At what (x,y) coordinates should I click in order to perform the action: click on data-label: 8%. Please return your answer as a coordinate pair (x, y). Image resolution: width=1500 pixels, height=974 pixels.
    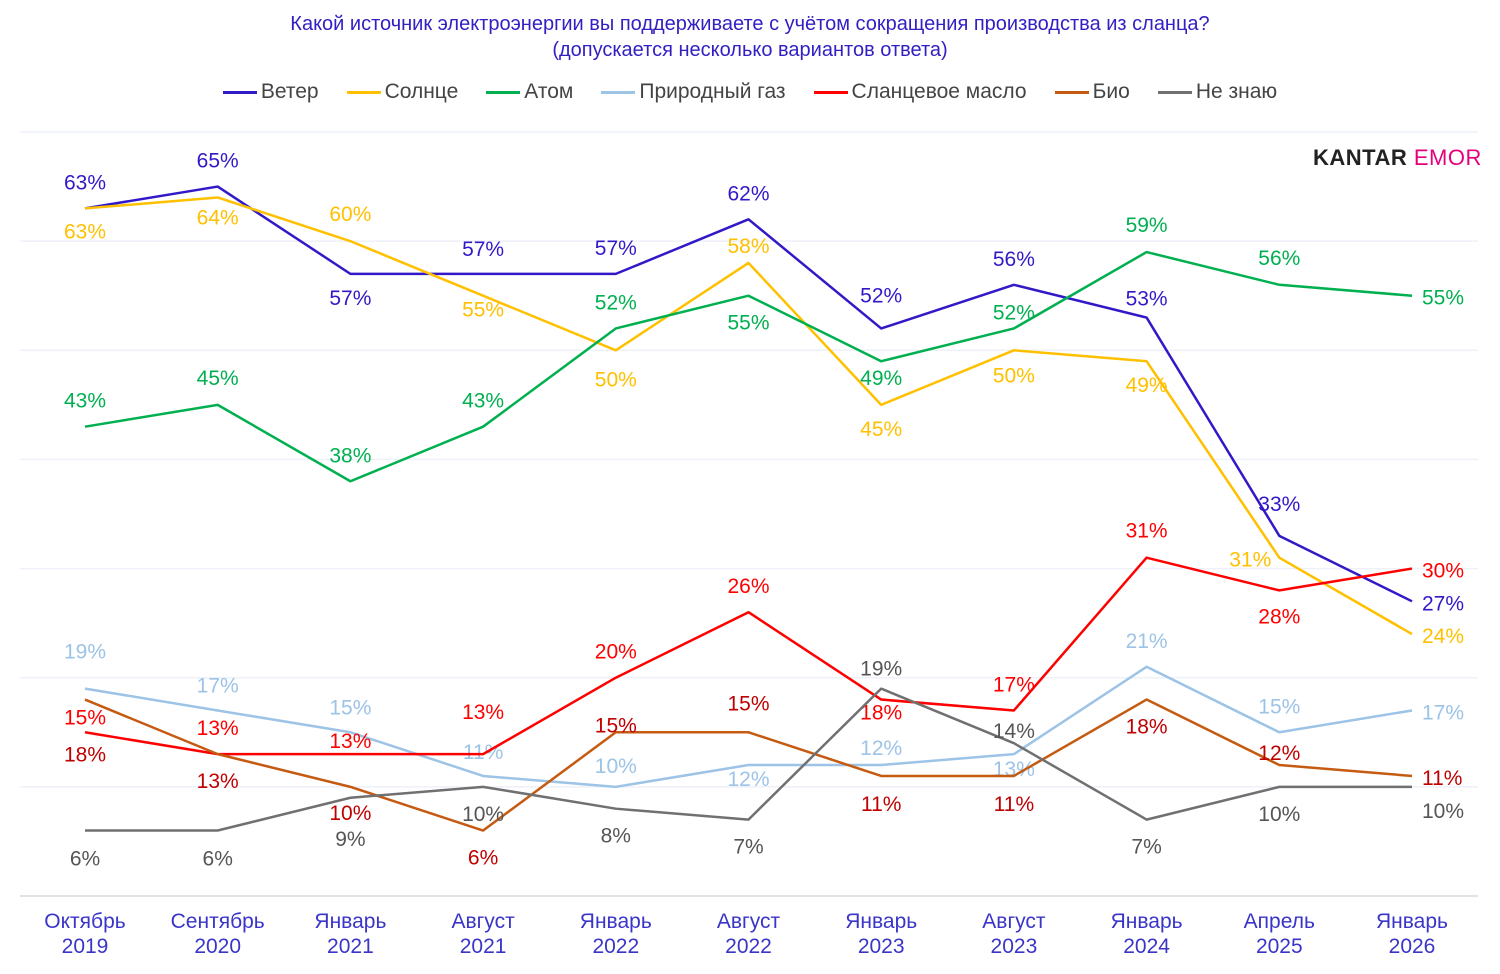
    Looking at the image, I should click on (616, 836).